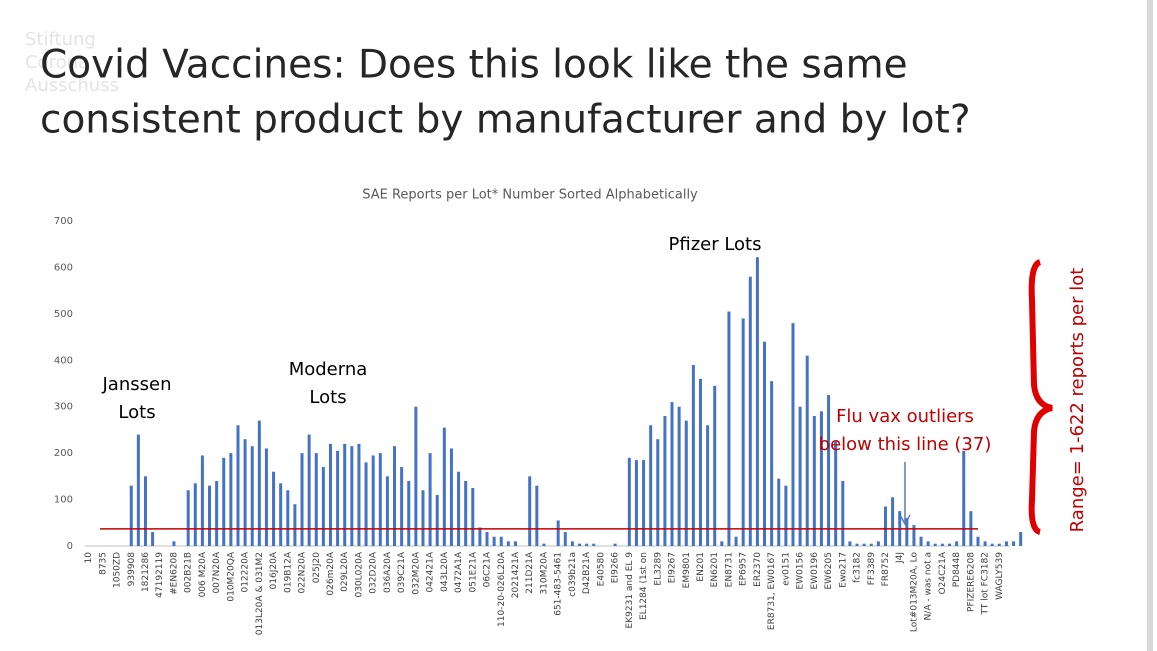 This screenshot has width=1157, height=651. I want to click on x-tick-label: 051E21A, so click(473, 571).